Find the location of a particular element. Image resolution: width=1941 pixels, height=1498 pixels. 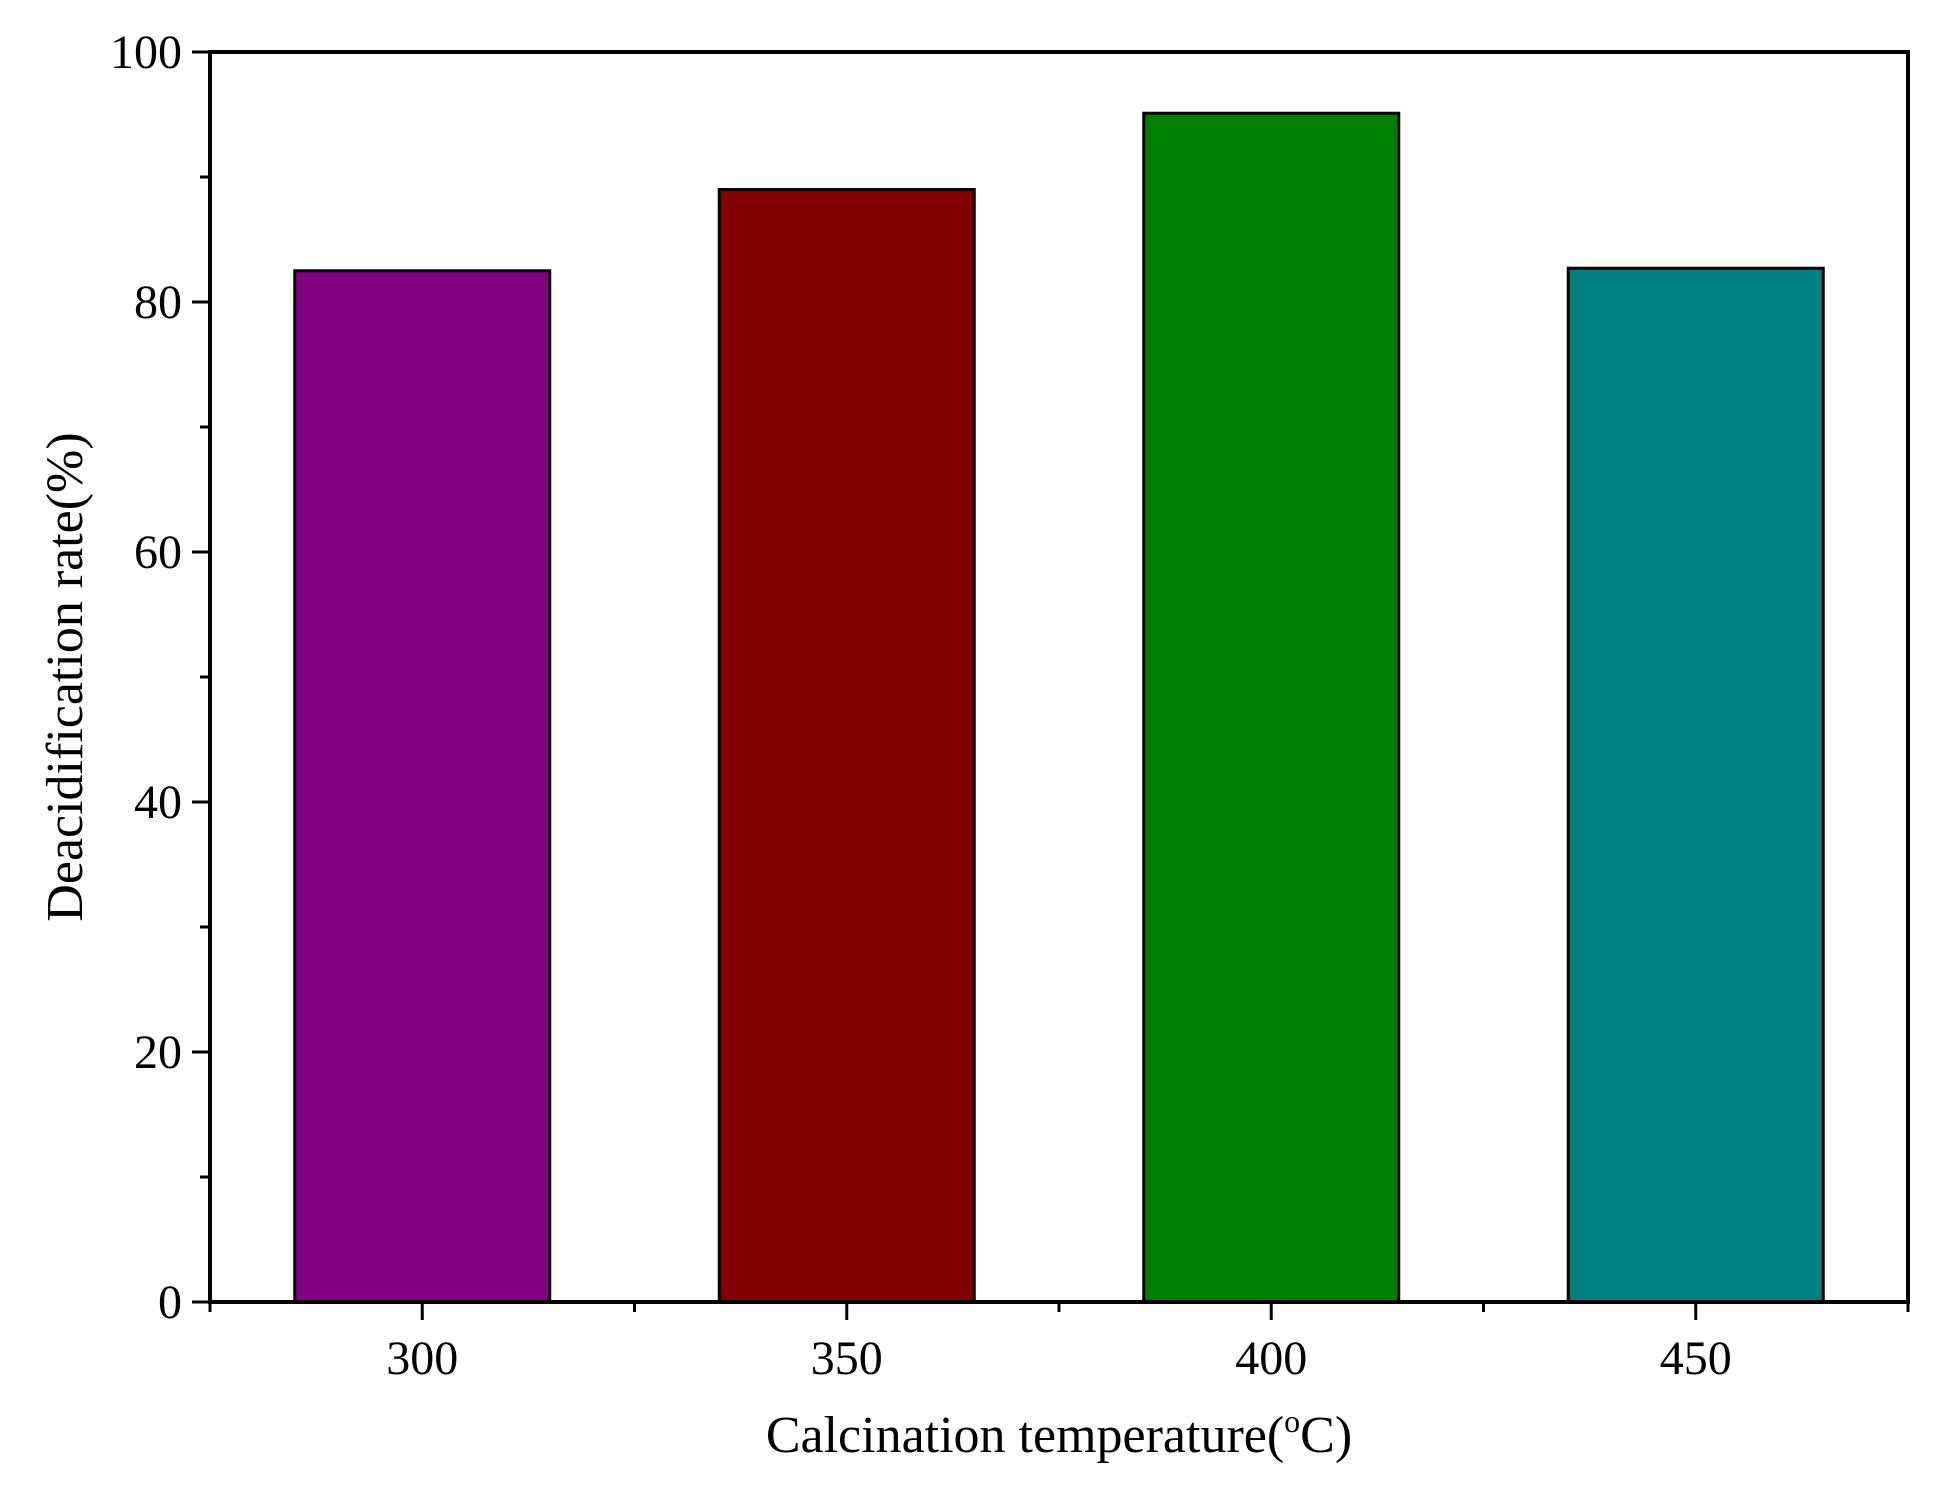

y-axis-title: Deacidification rate(%) is located at coordinates (65, 676).